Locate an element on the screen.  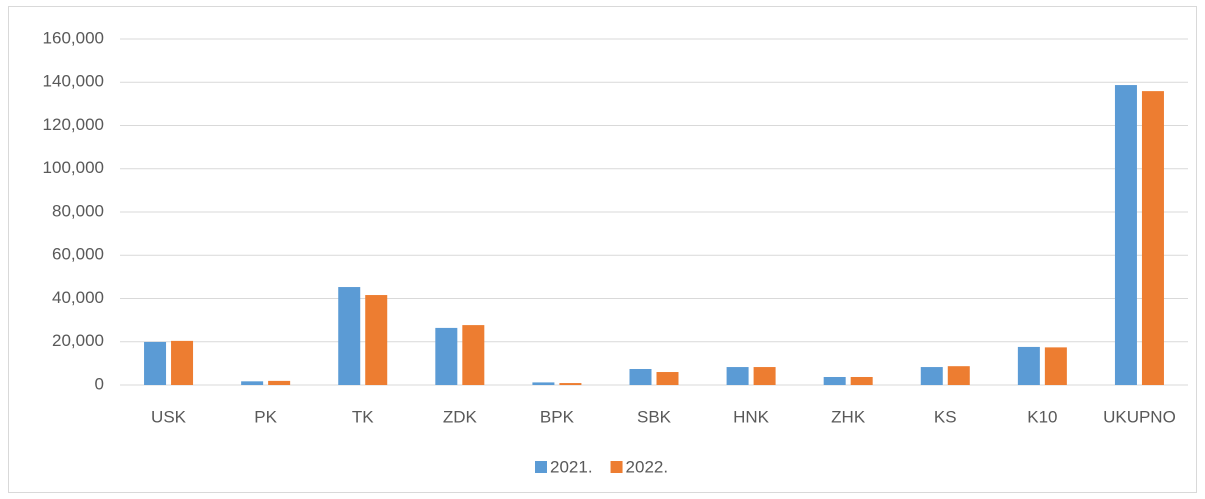
y-tick-label: 60,000 is located at coordinates (78, 254).